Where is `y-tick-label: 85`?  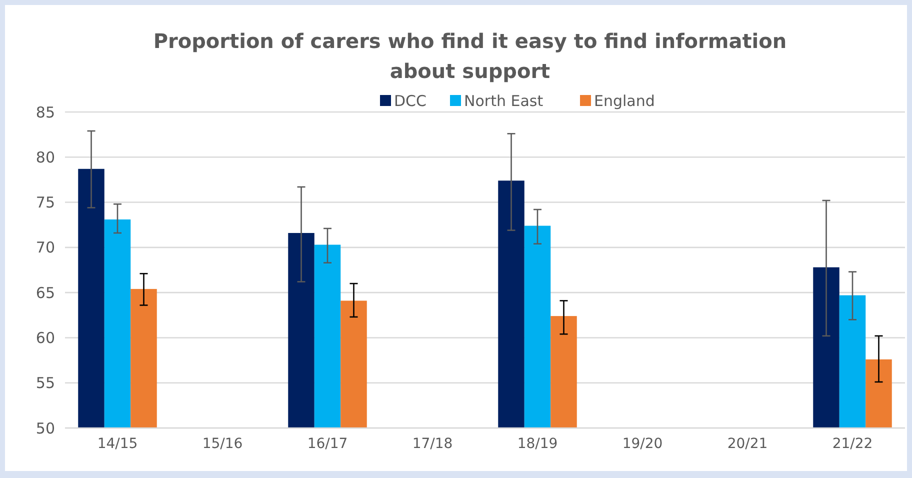 y-tick-label: 85 is located at coordinates (45, 112).